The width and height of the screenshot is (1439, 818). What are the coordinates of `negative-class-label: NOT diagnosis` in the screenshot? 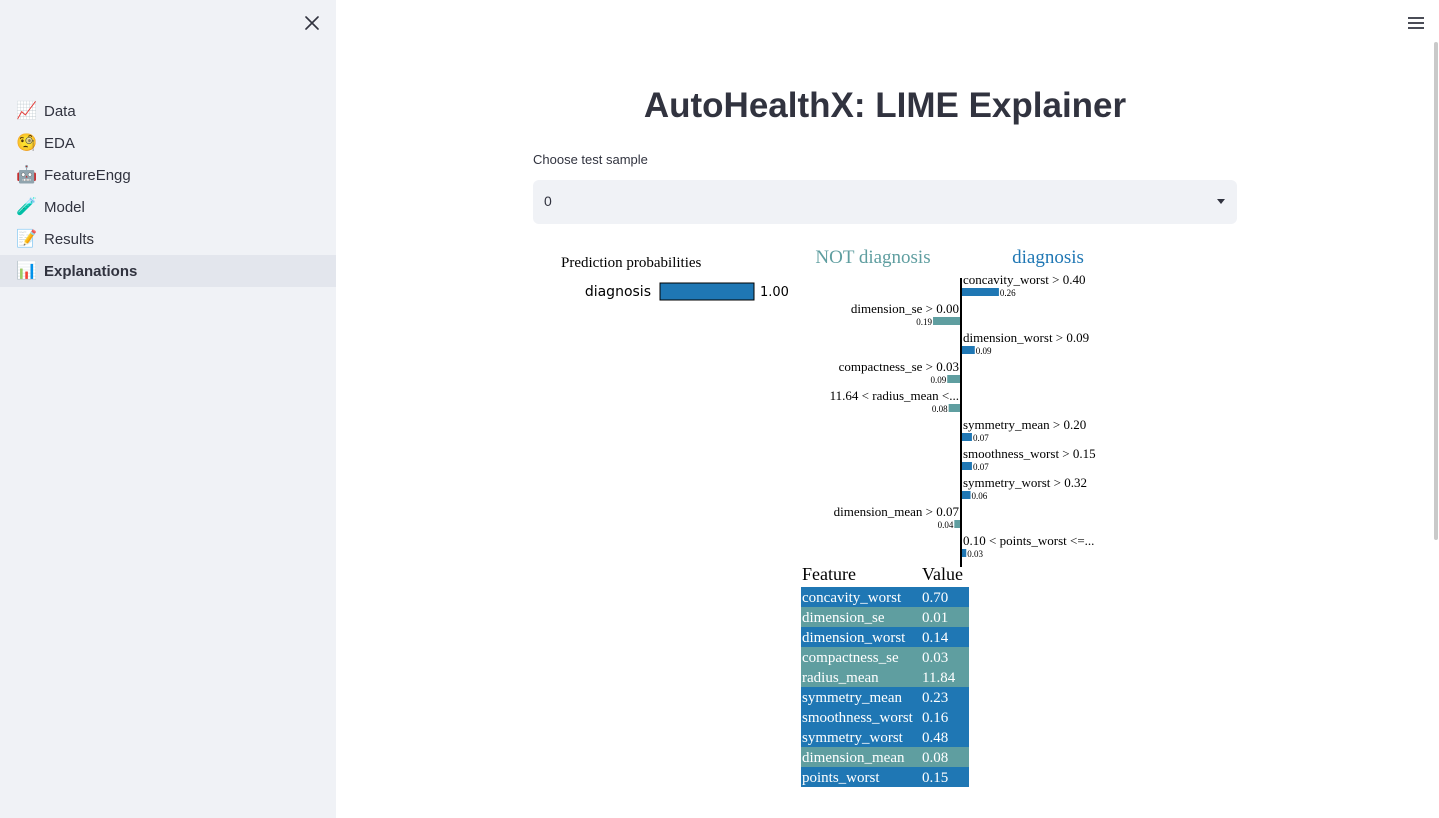 It's located at (872, 257).